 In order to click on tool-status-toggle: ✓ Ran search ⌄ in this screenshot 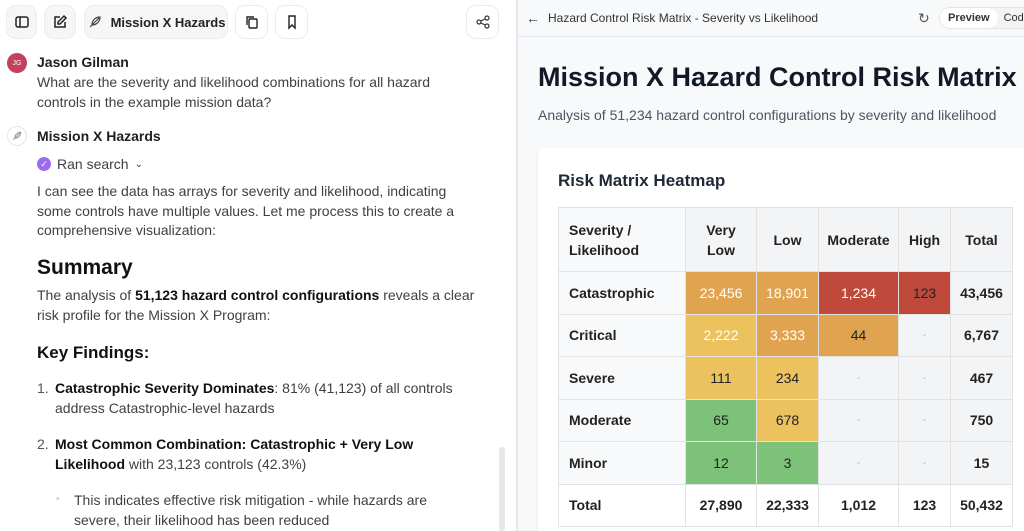, I will do `click(90, 164)`.